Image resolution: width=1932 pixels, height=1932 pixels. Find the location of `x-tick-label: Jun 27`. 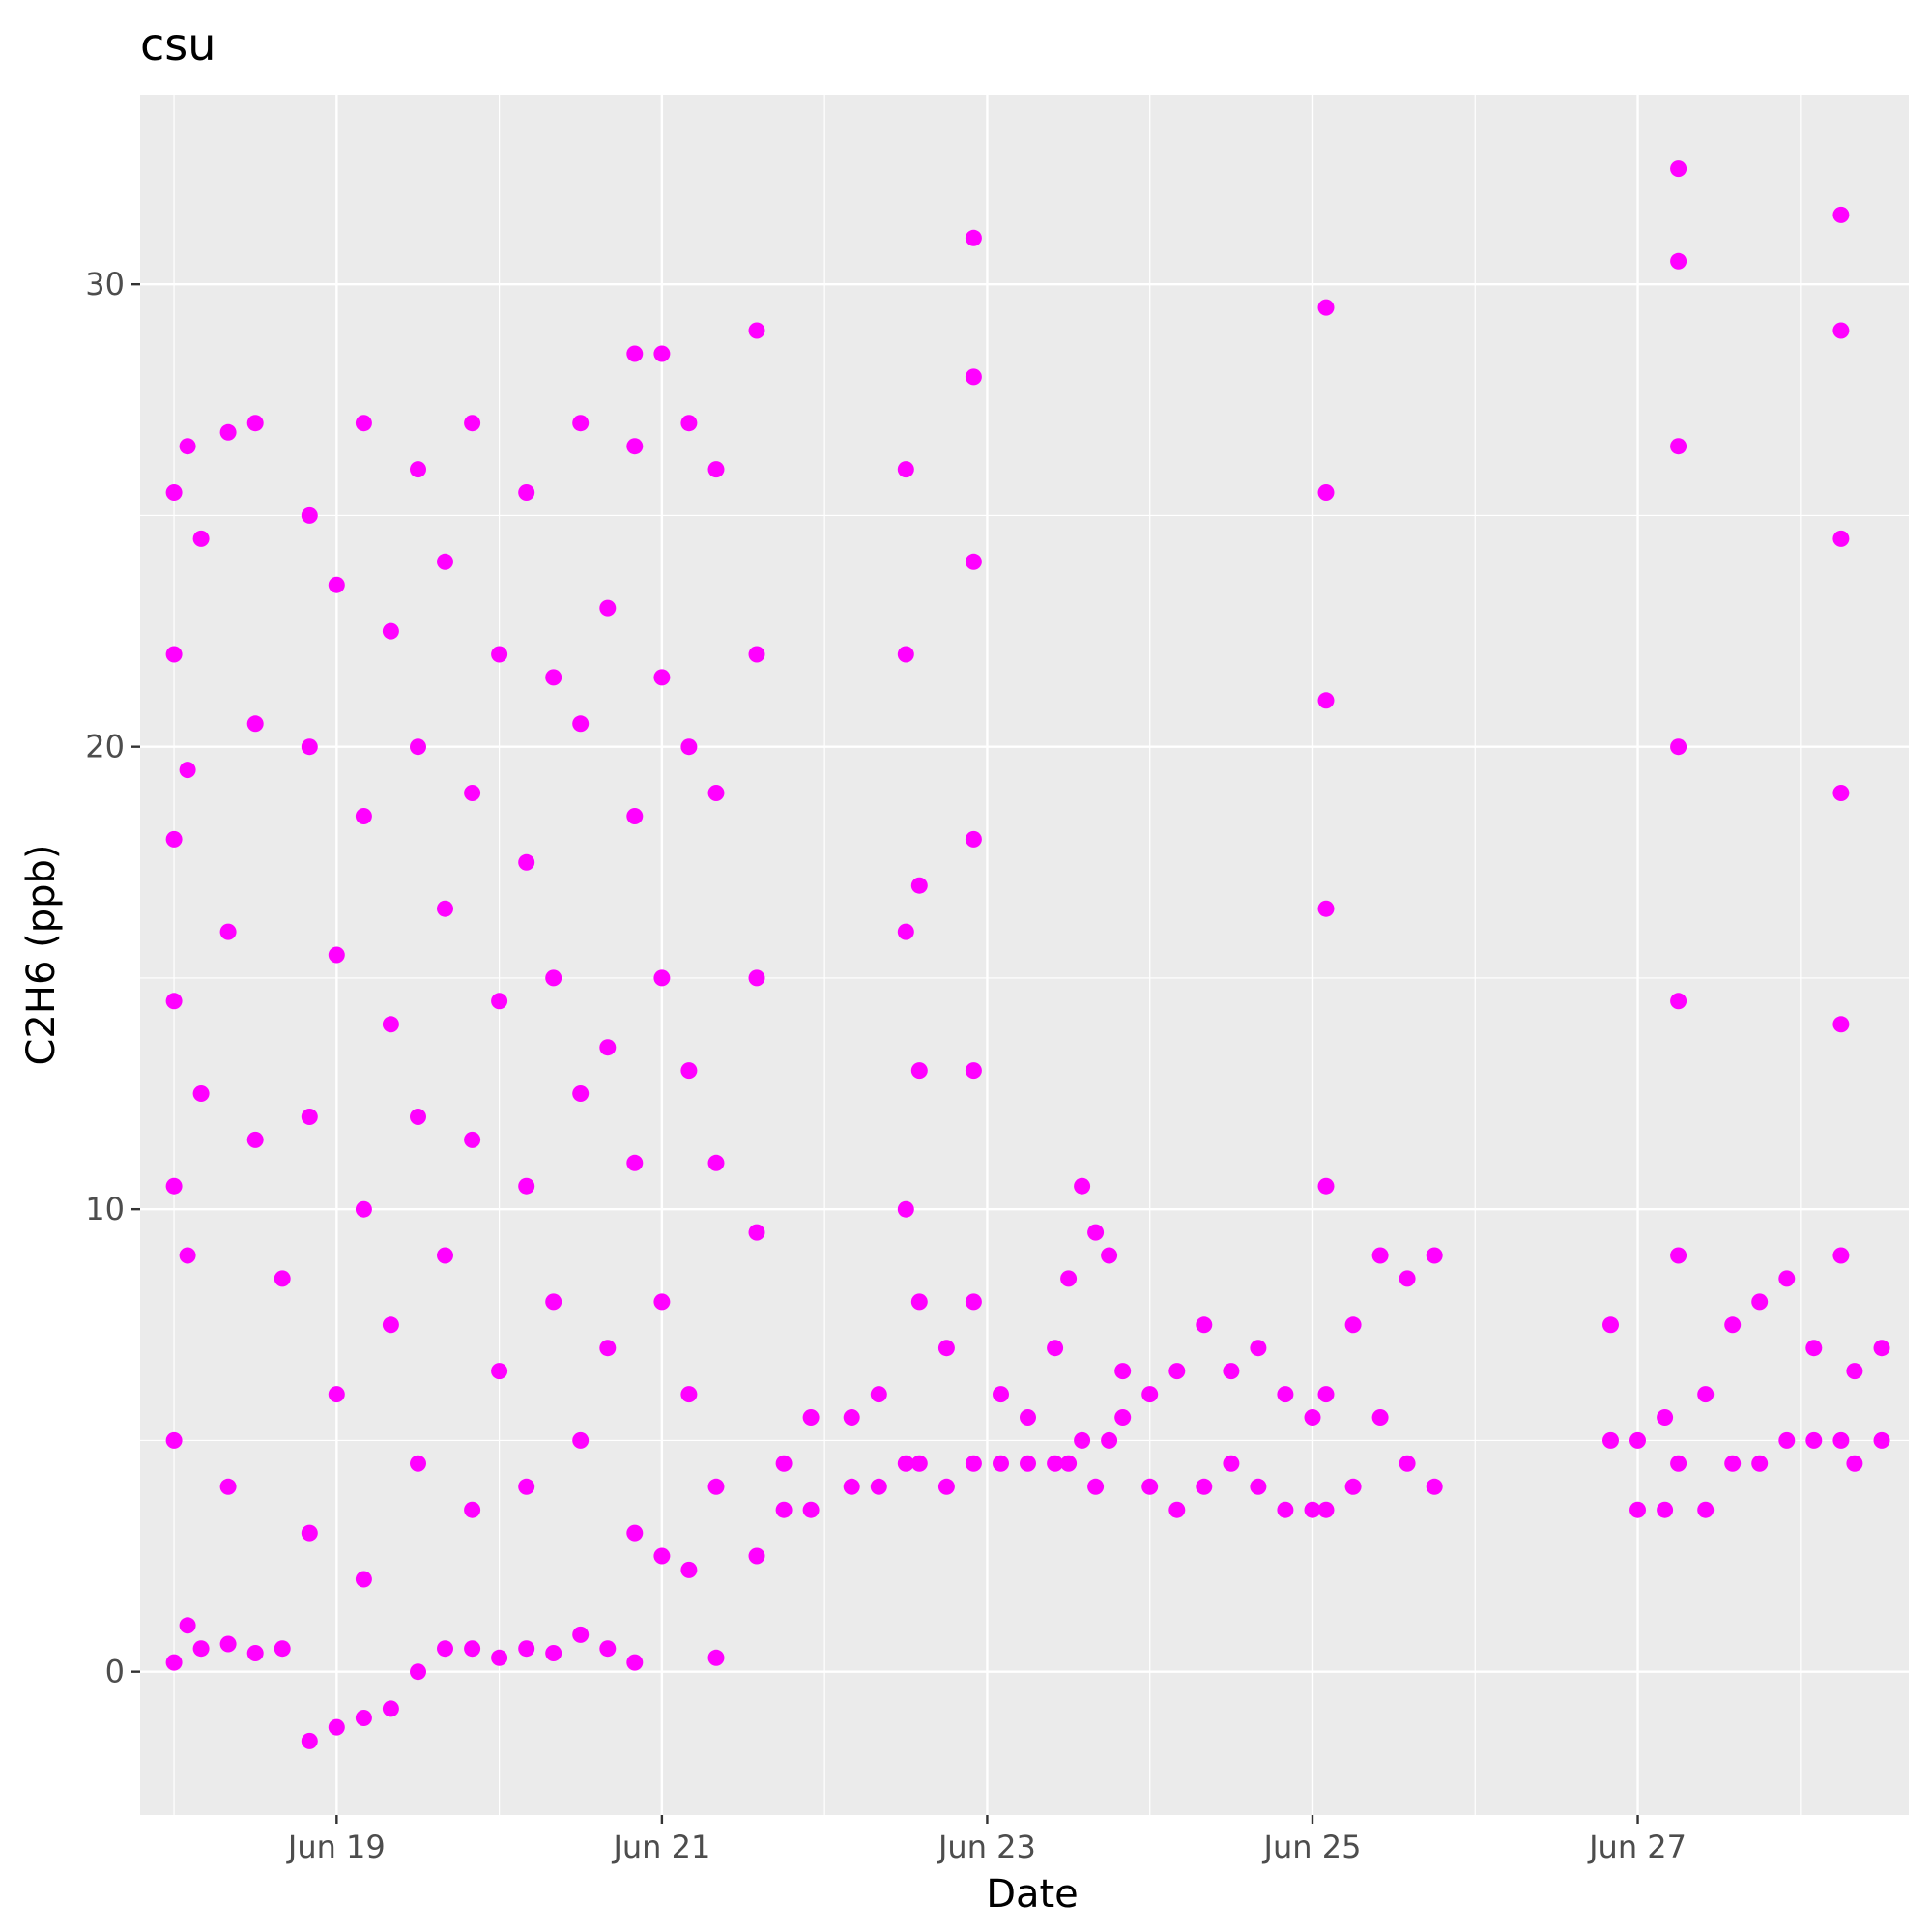

x-tick-label: Jun 27 is located at coordinates (1637, 1847).